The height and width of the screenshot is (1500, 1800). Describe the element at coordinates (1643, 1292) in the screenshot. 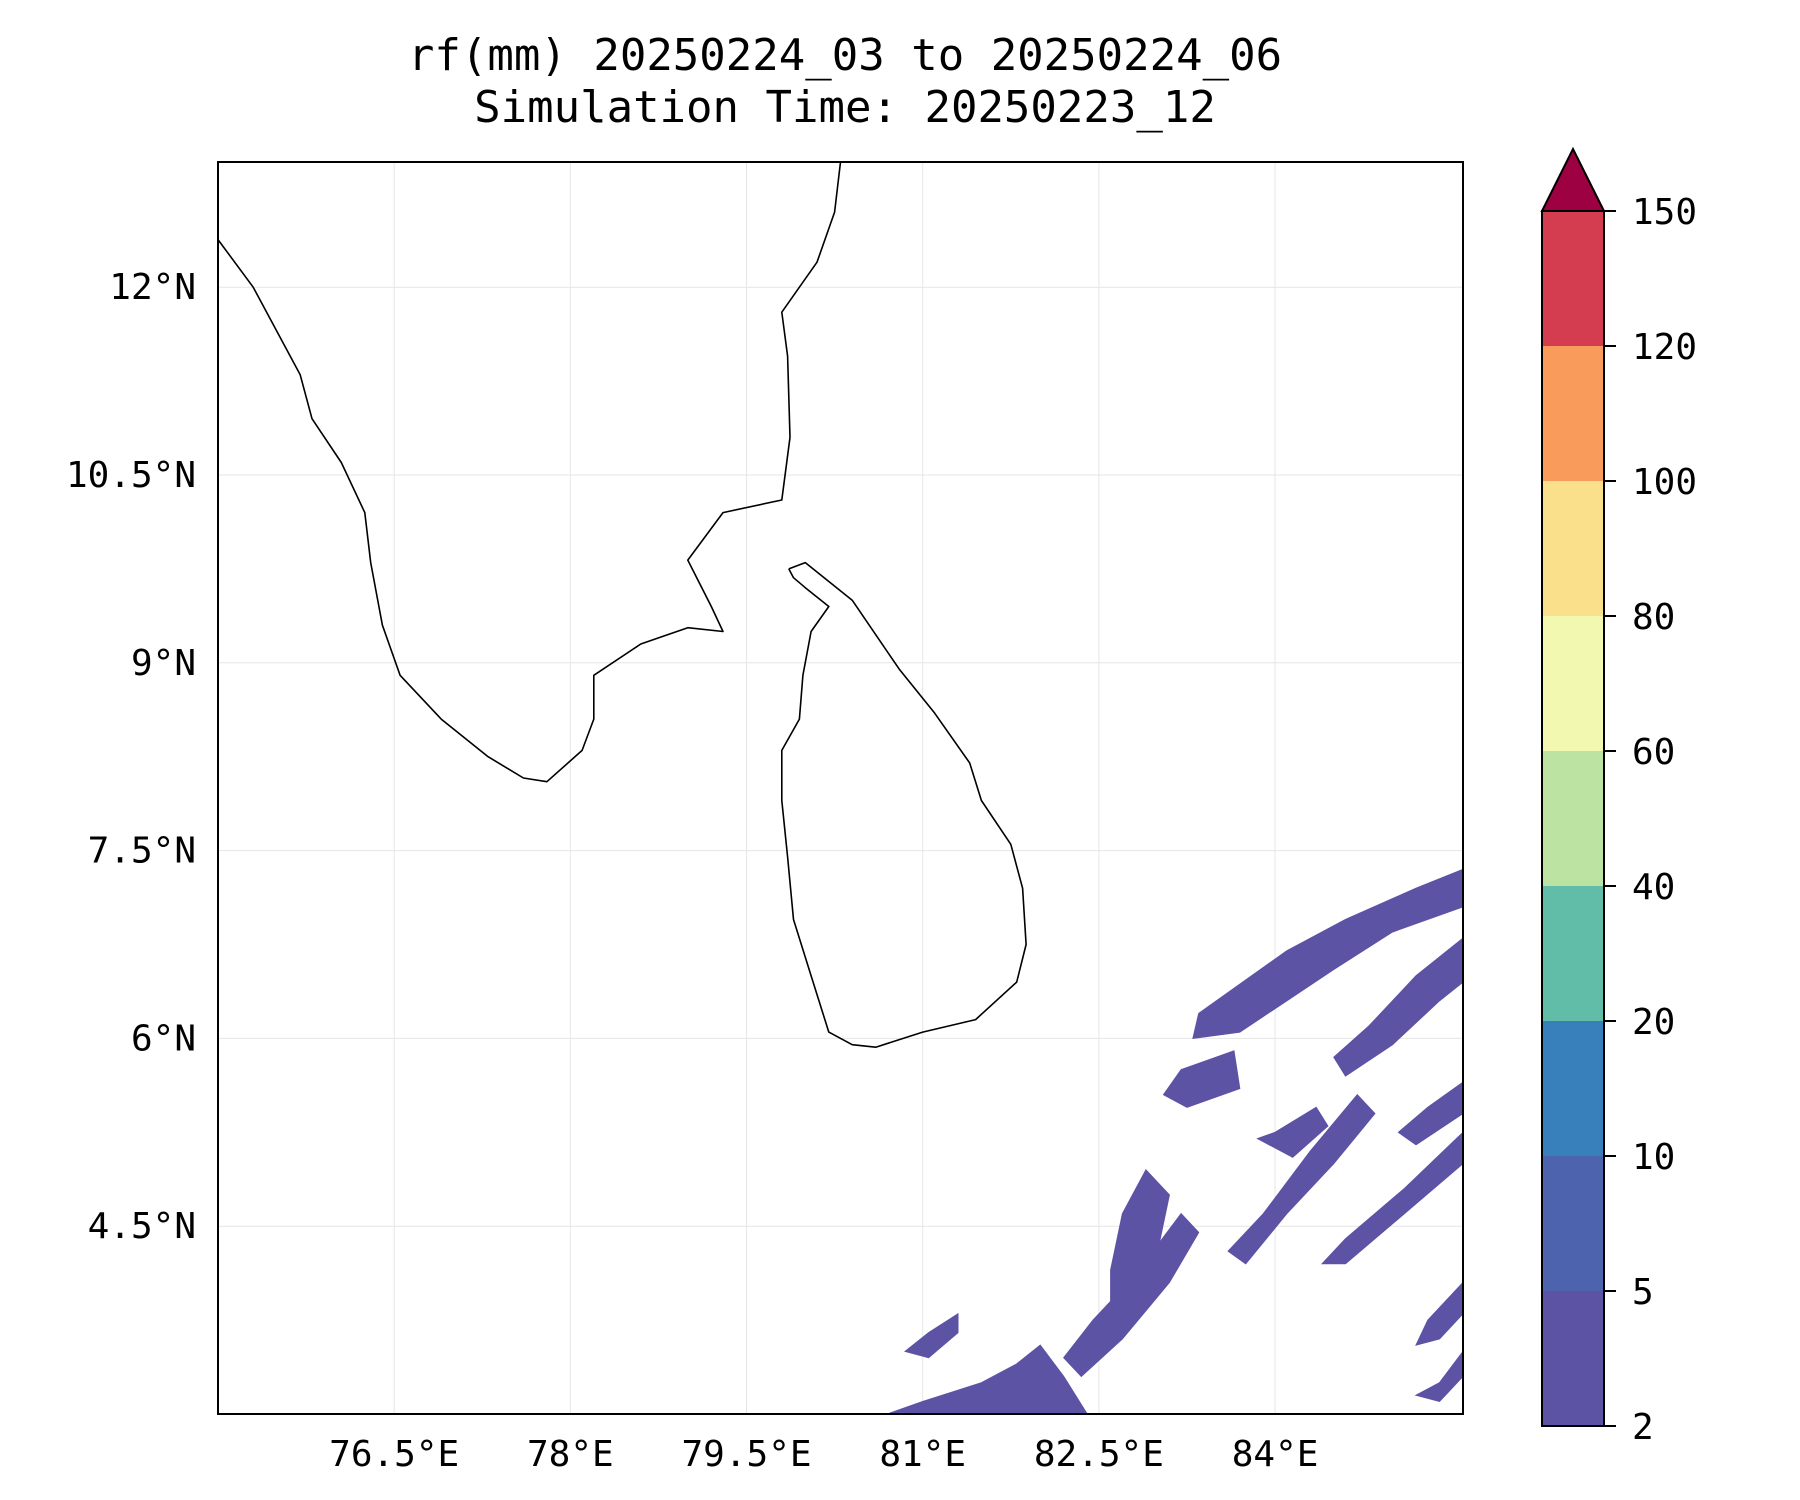

I see `colorbar-label: 5` at that location.